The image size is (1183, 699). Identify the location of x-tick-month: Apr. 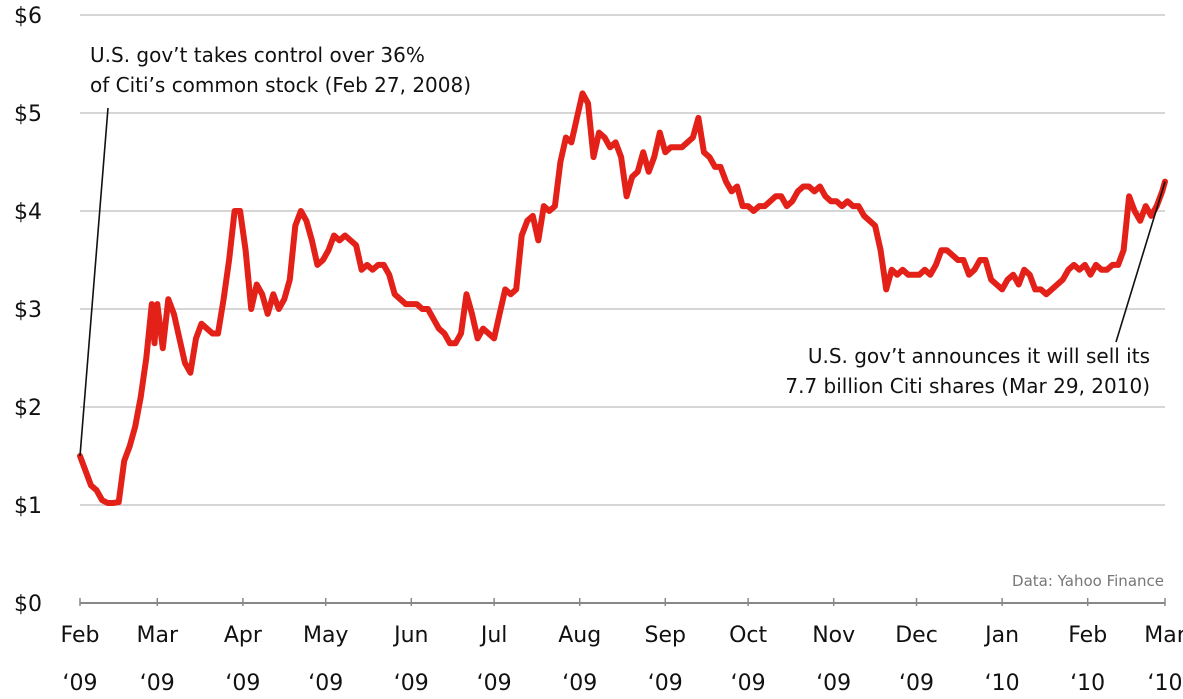
(243, 635).